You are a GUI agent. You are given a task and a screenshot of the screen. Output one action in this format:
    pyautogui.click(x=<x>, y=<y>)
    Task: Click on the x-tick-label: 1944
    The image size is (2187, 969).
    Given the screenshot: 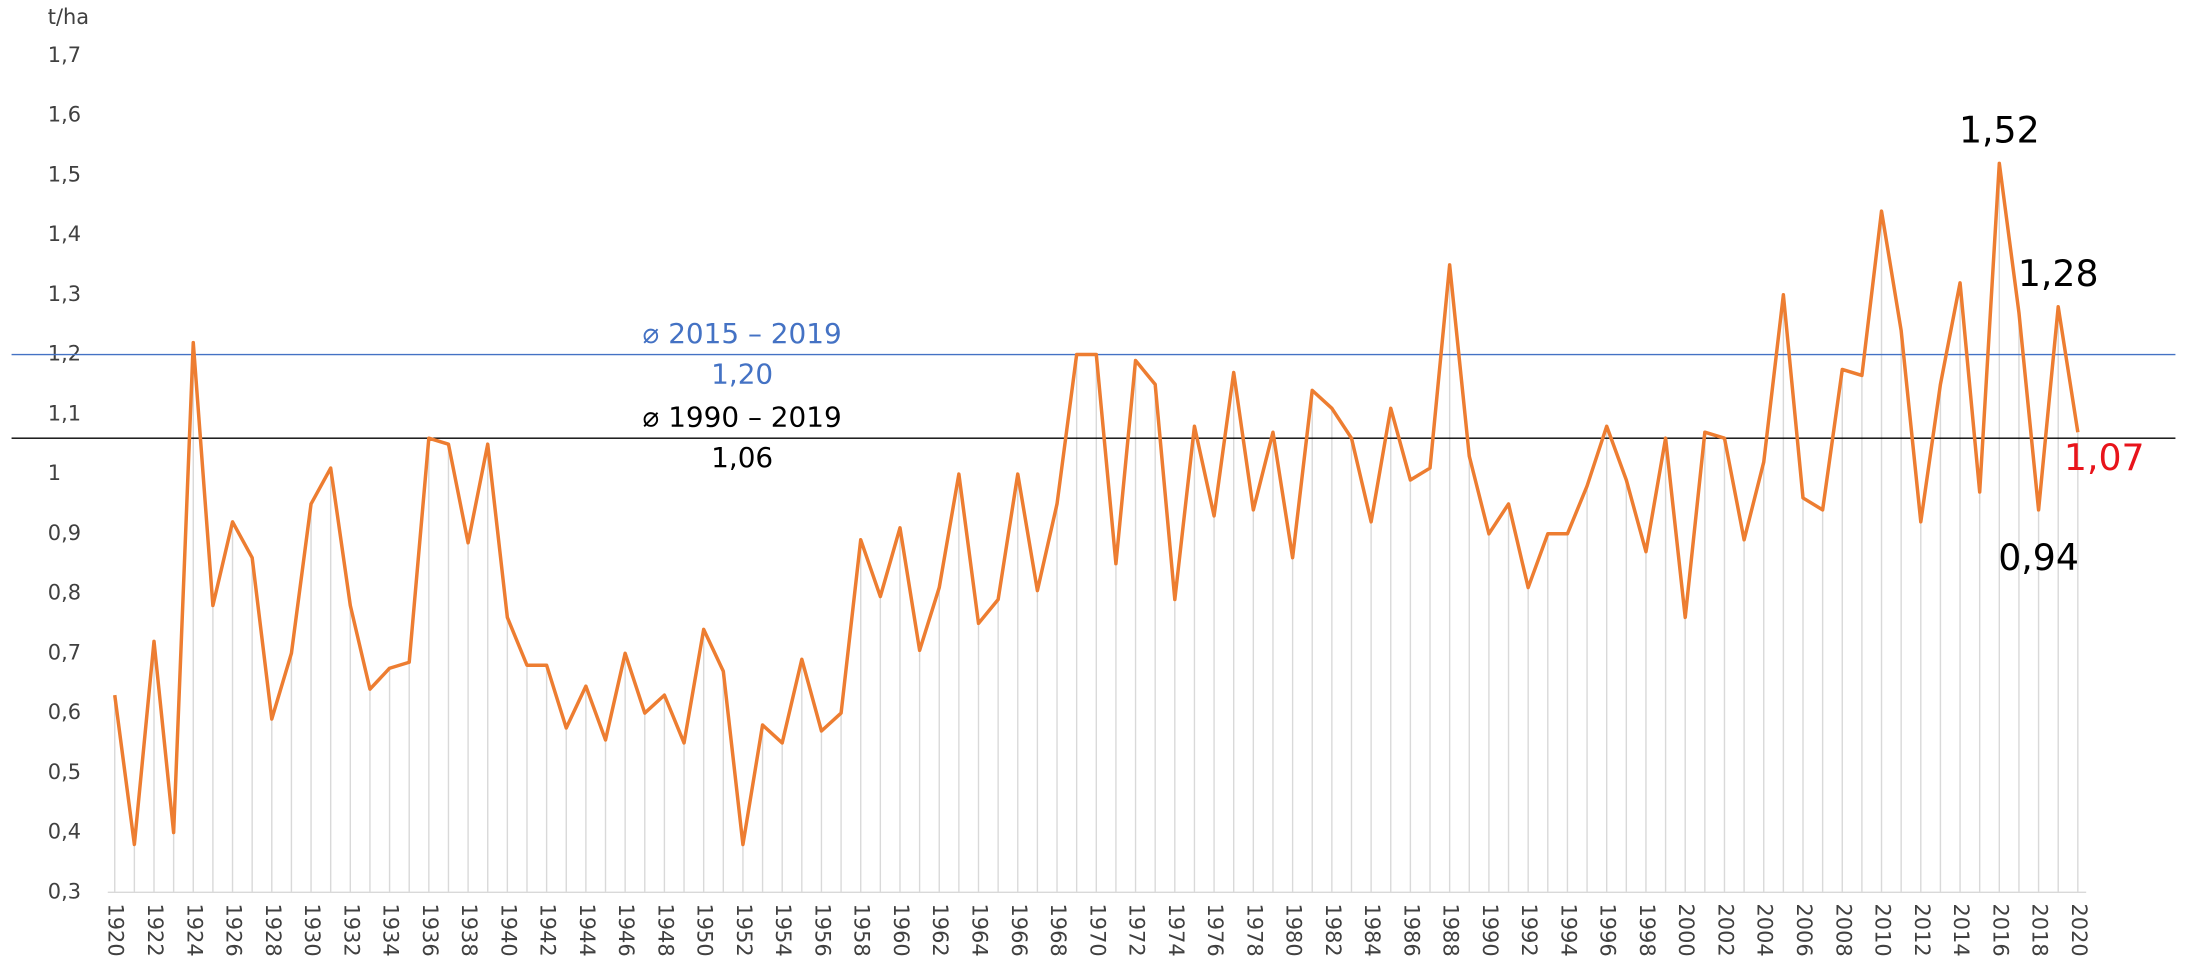 What is the action you would take?
    pyautogui.click(x=587, y=929)
    